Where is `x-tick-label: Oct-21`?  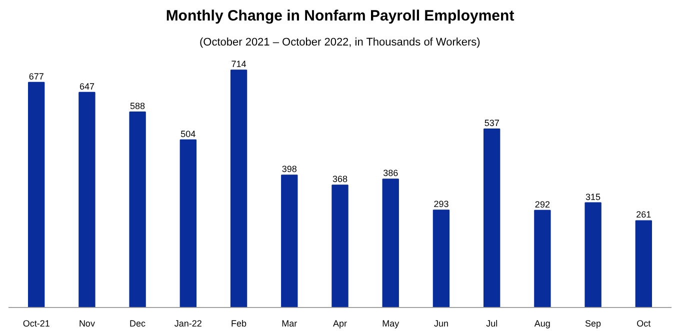
x-tick-label: Oct-21 is located at coordinates (36, 323).